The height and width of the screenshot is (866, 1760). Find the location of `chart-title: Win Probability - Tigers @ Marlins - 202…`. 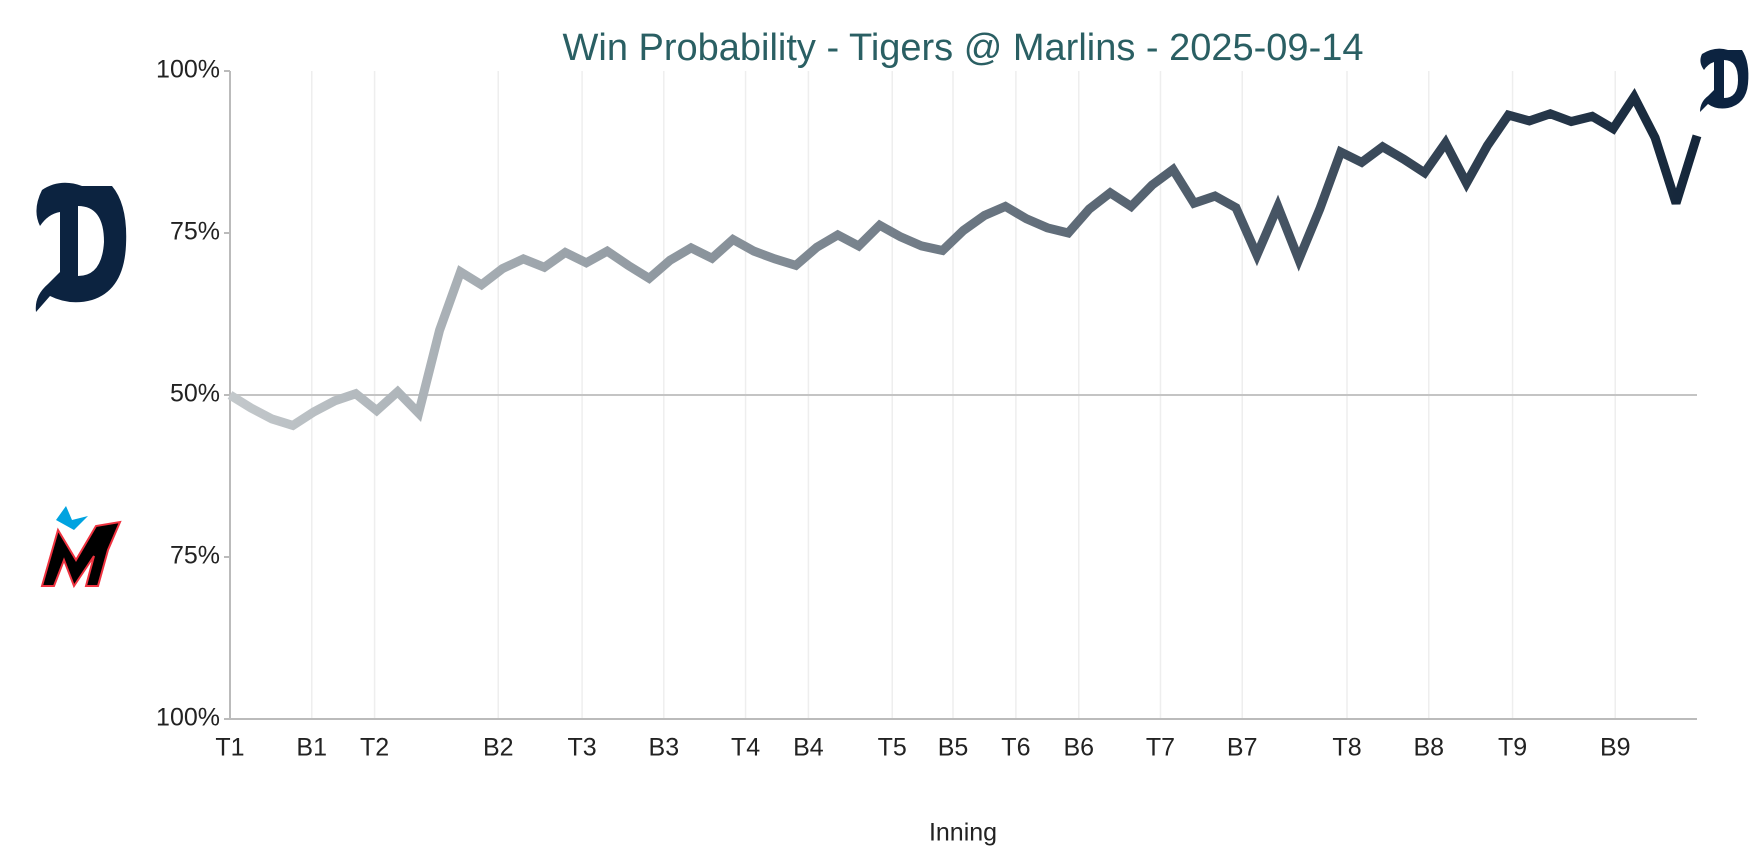

chart-title: Win Probability - Tigers @ Marlins - 202… is located at coordinates (963, 48).